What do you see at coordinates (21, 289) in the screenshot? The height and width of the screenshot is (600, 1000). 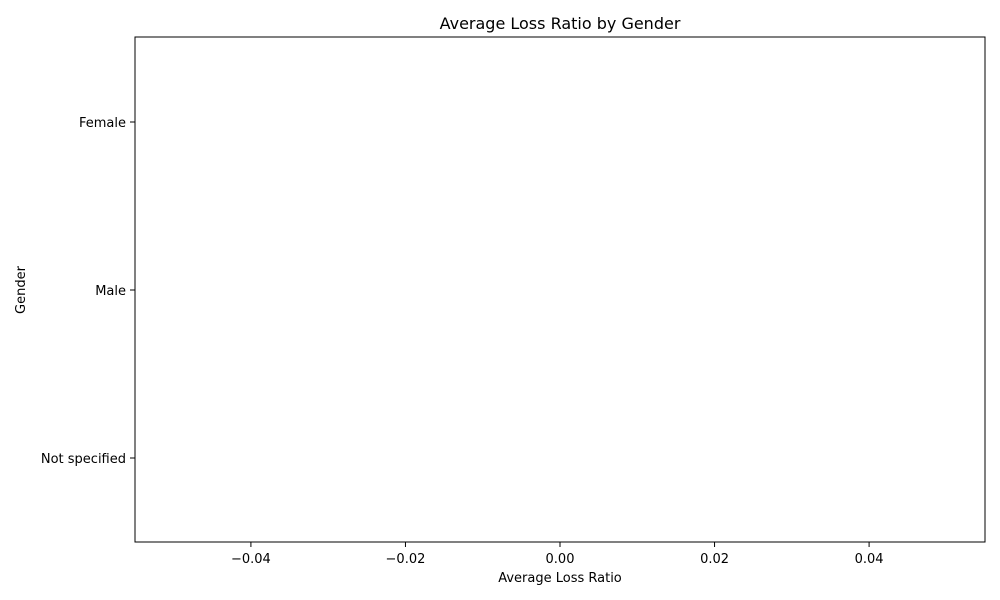 I see `y-axis-label: Gender` at bounding box center [21, 289].